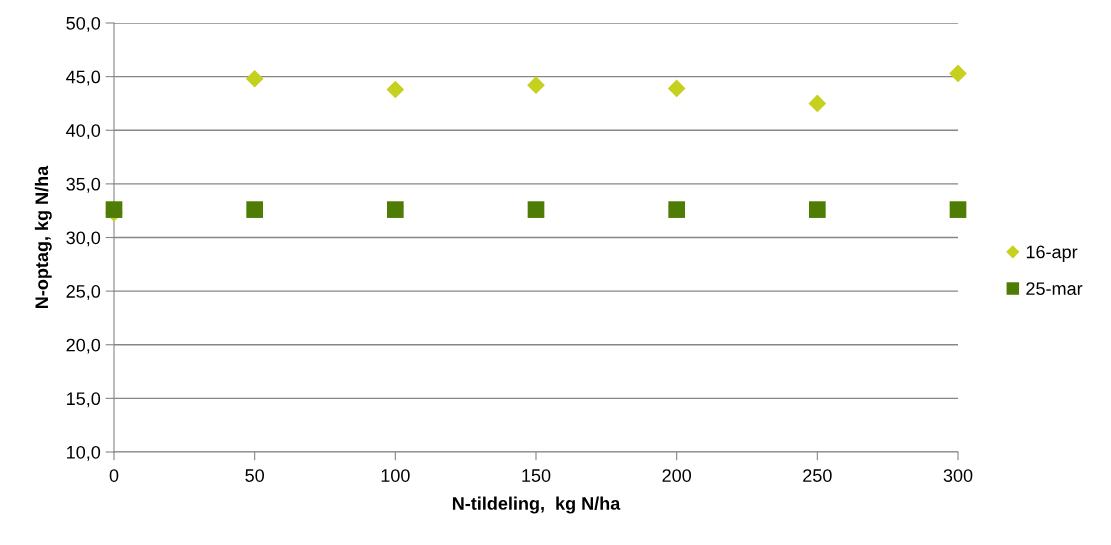 The height and width of the screenshot is (545, 1111). Describe the element at coordinates (114, 475) in the screenshot. I see `x-tick-label: 0` at that location.